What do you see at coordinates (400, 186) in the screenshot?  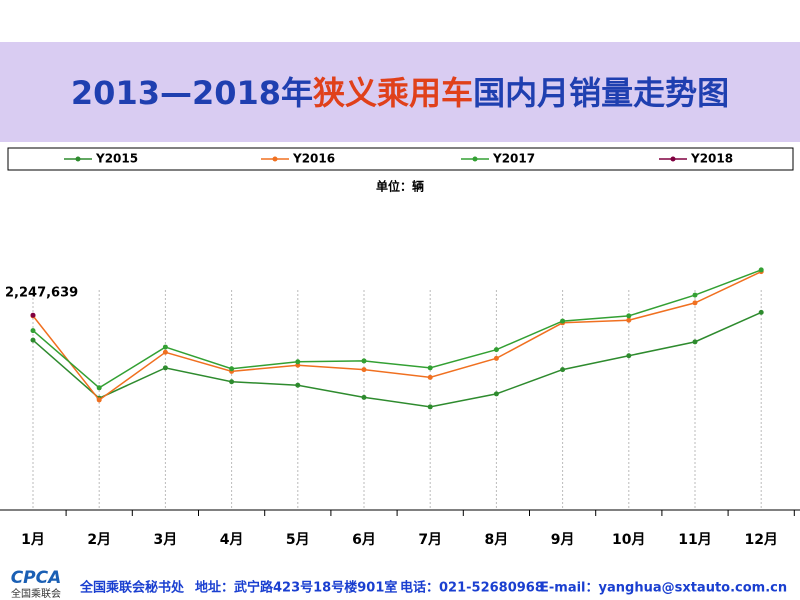 I see `unit-label: 单位：辆` at bounding box center [400, 186].